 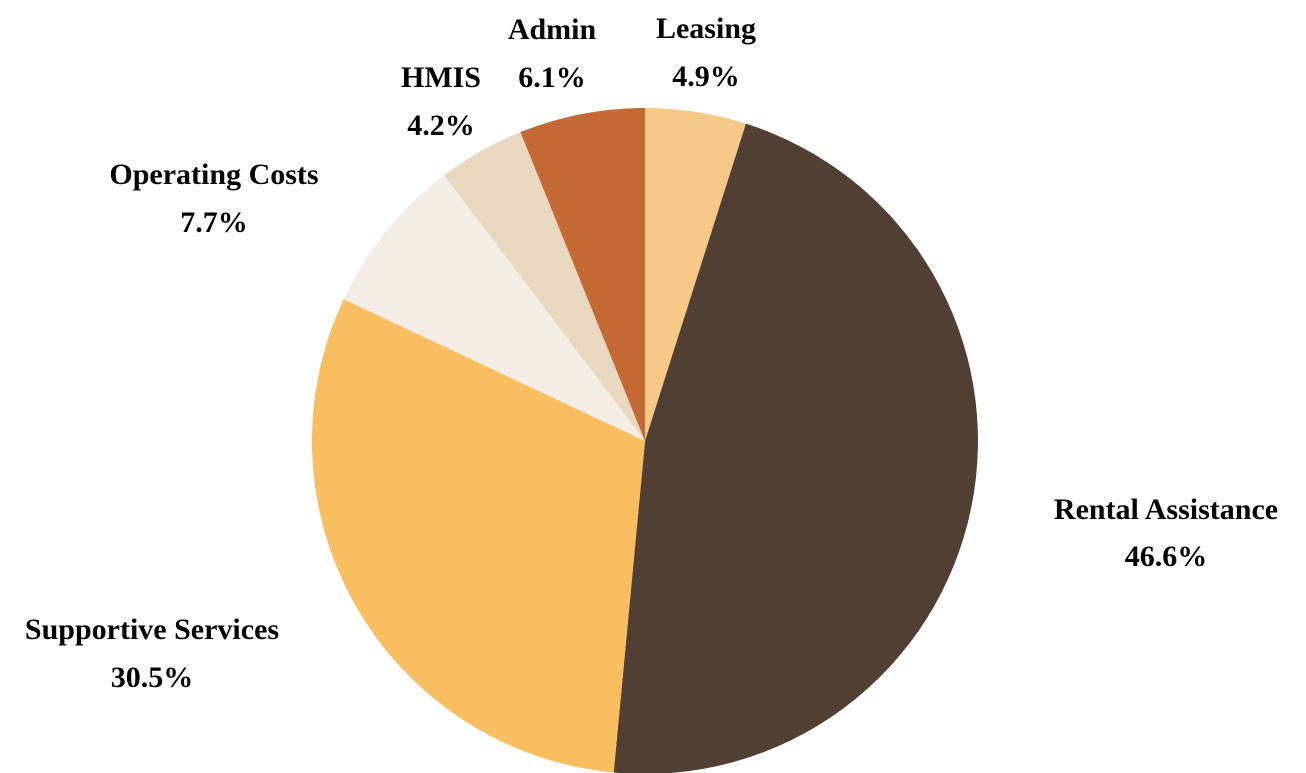 I want to click on pie-slice-operating-costs, so click(x=494, y=308).